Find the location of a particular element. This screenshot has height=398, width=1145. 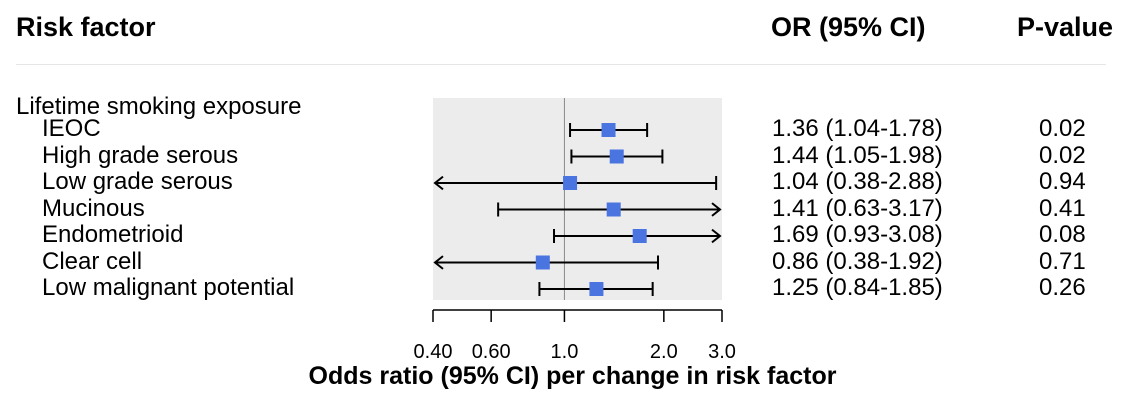

x-tick-label-2: 1.0 is located at coordinates (565, 352).